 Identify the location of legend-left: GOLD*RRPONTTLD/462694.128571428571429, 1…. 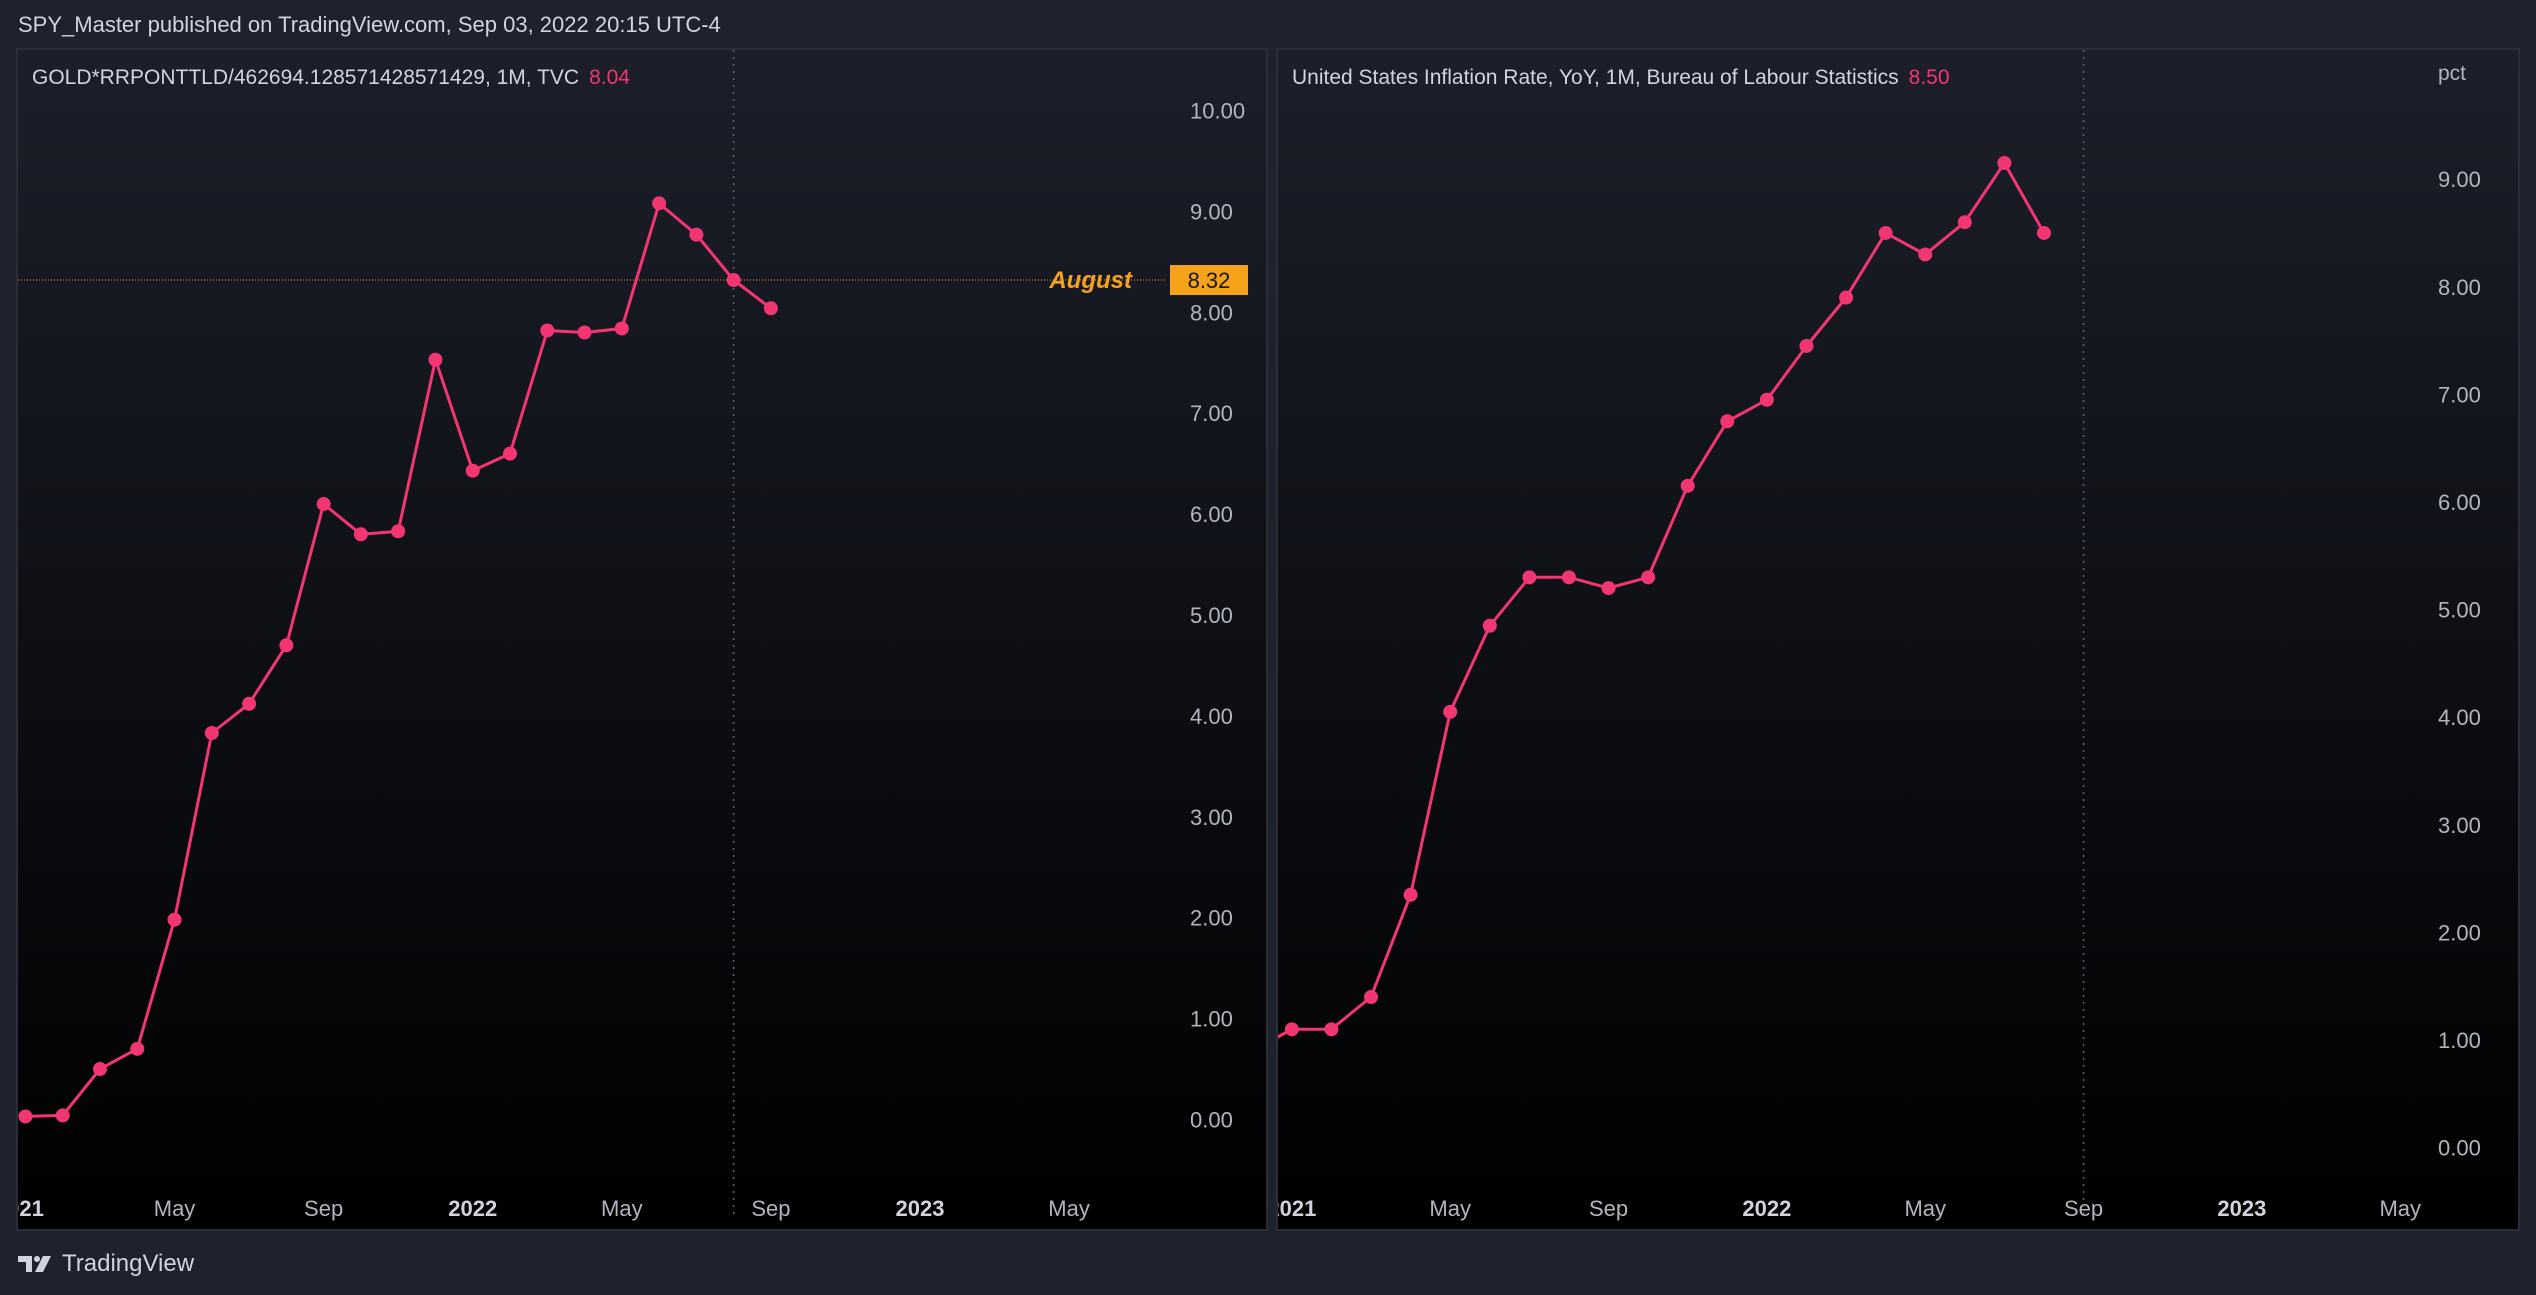
(331, 78).